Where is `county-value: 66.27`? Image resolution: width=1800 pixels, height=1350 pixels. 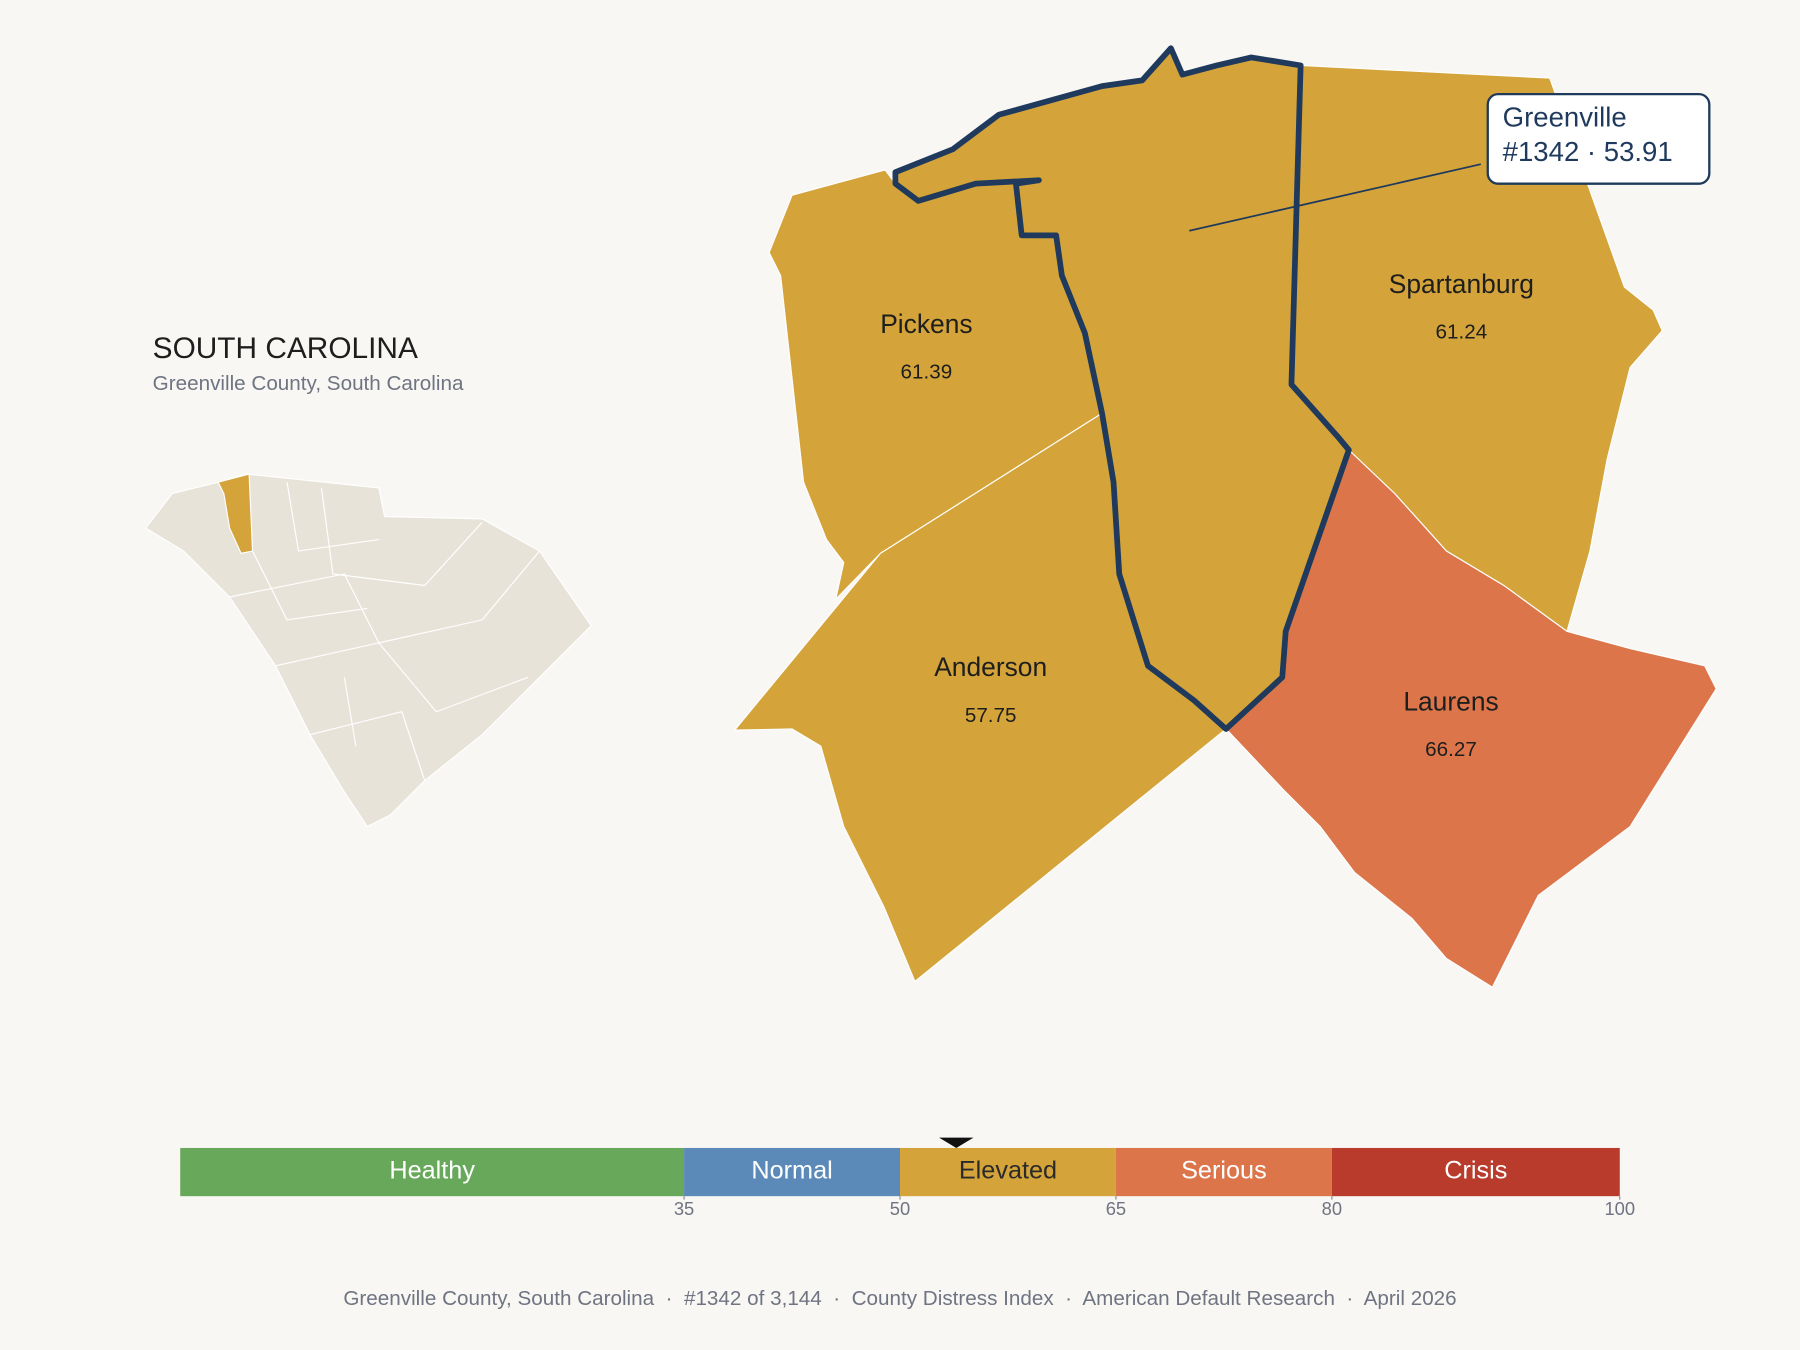 county-value: 66.27 is located at coordinates (1451, 749).